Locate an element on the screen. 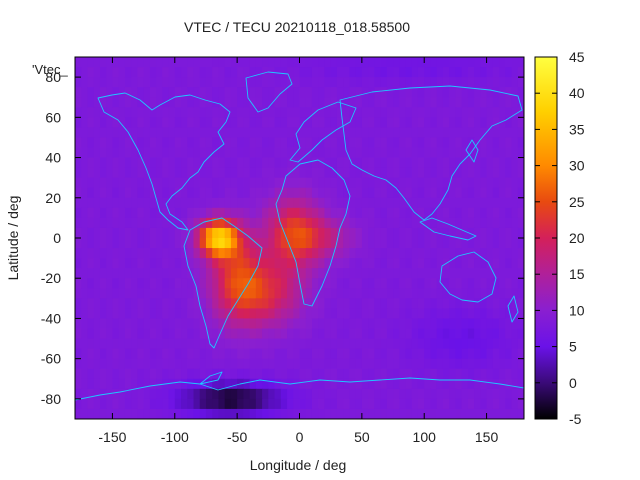  colorbar-tick-label: 40 is located at coordinates (577, 93).